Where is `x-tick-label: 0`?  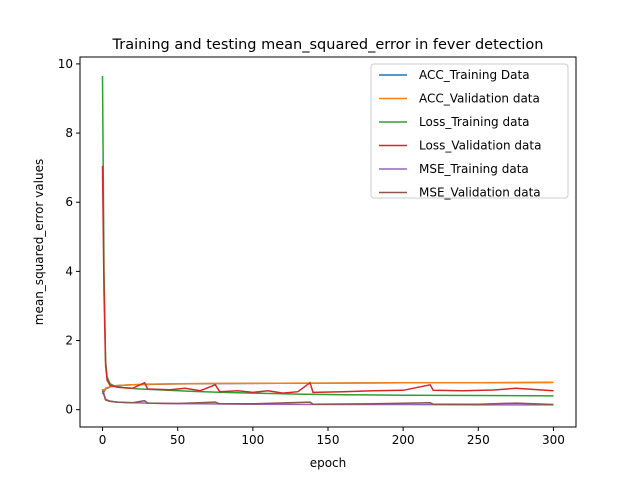
x-tick-label: 0 is located at coordinates (103, 440).